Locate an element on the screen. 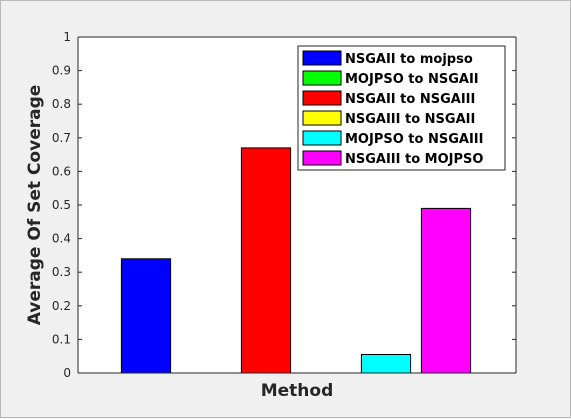 This screenshot has height=419, width=571. y-tick-label: 0.6 is located at coordinates (61, 171).